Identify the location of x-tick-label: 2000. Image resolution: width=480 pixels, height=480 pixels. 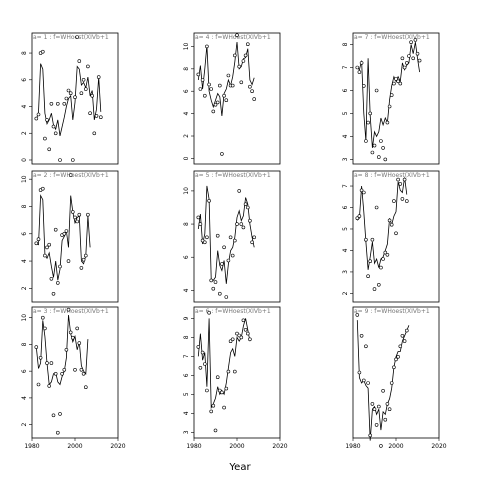
(395, 446).